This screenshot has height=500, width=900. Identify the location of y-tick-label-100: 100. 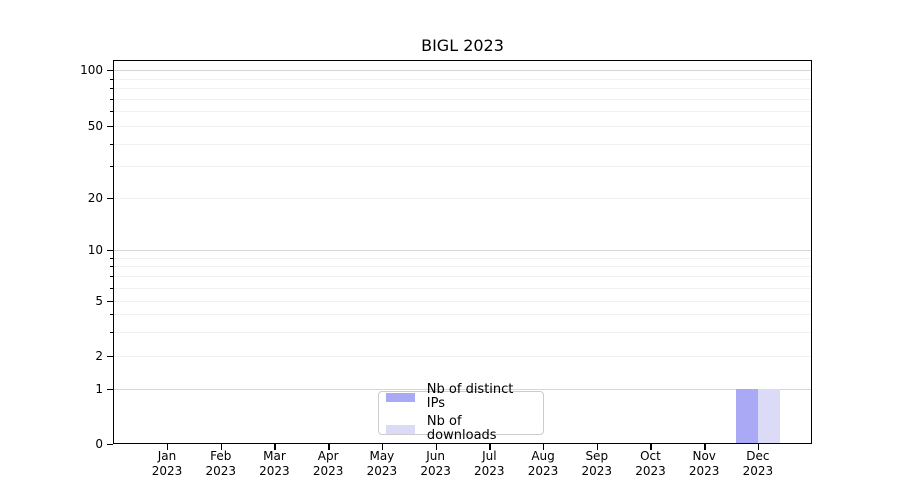
(91, 70).